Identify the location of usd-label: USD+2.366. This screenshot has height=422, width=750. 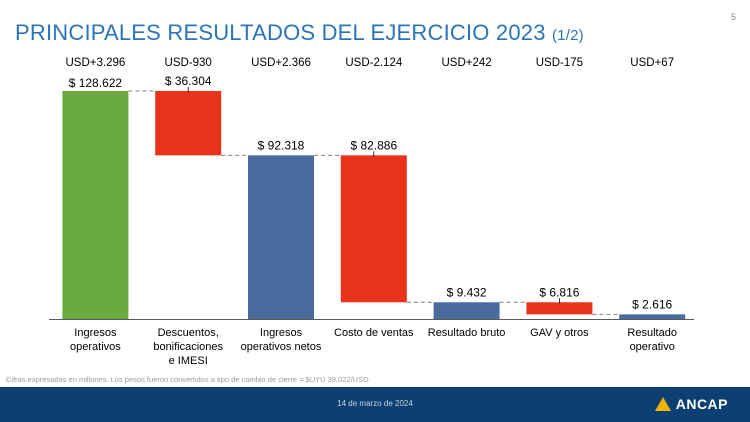
(281, 63).